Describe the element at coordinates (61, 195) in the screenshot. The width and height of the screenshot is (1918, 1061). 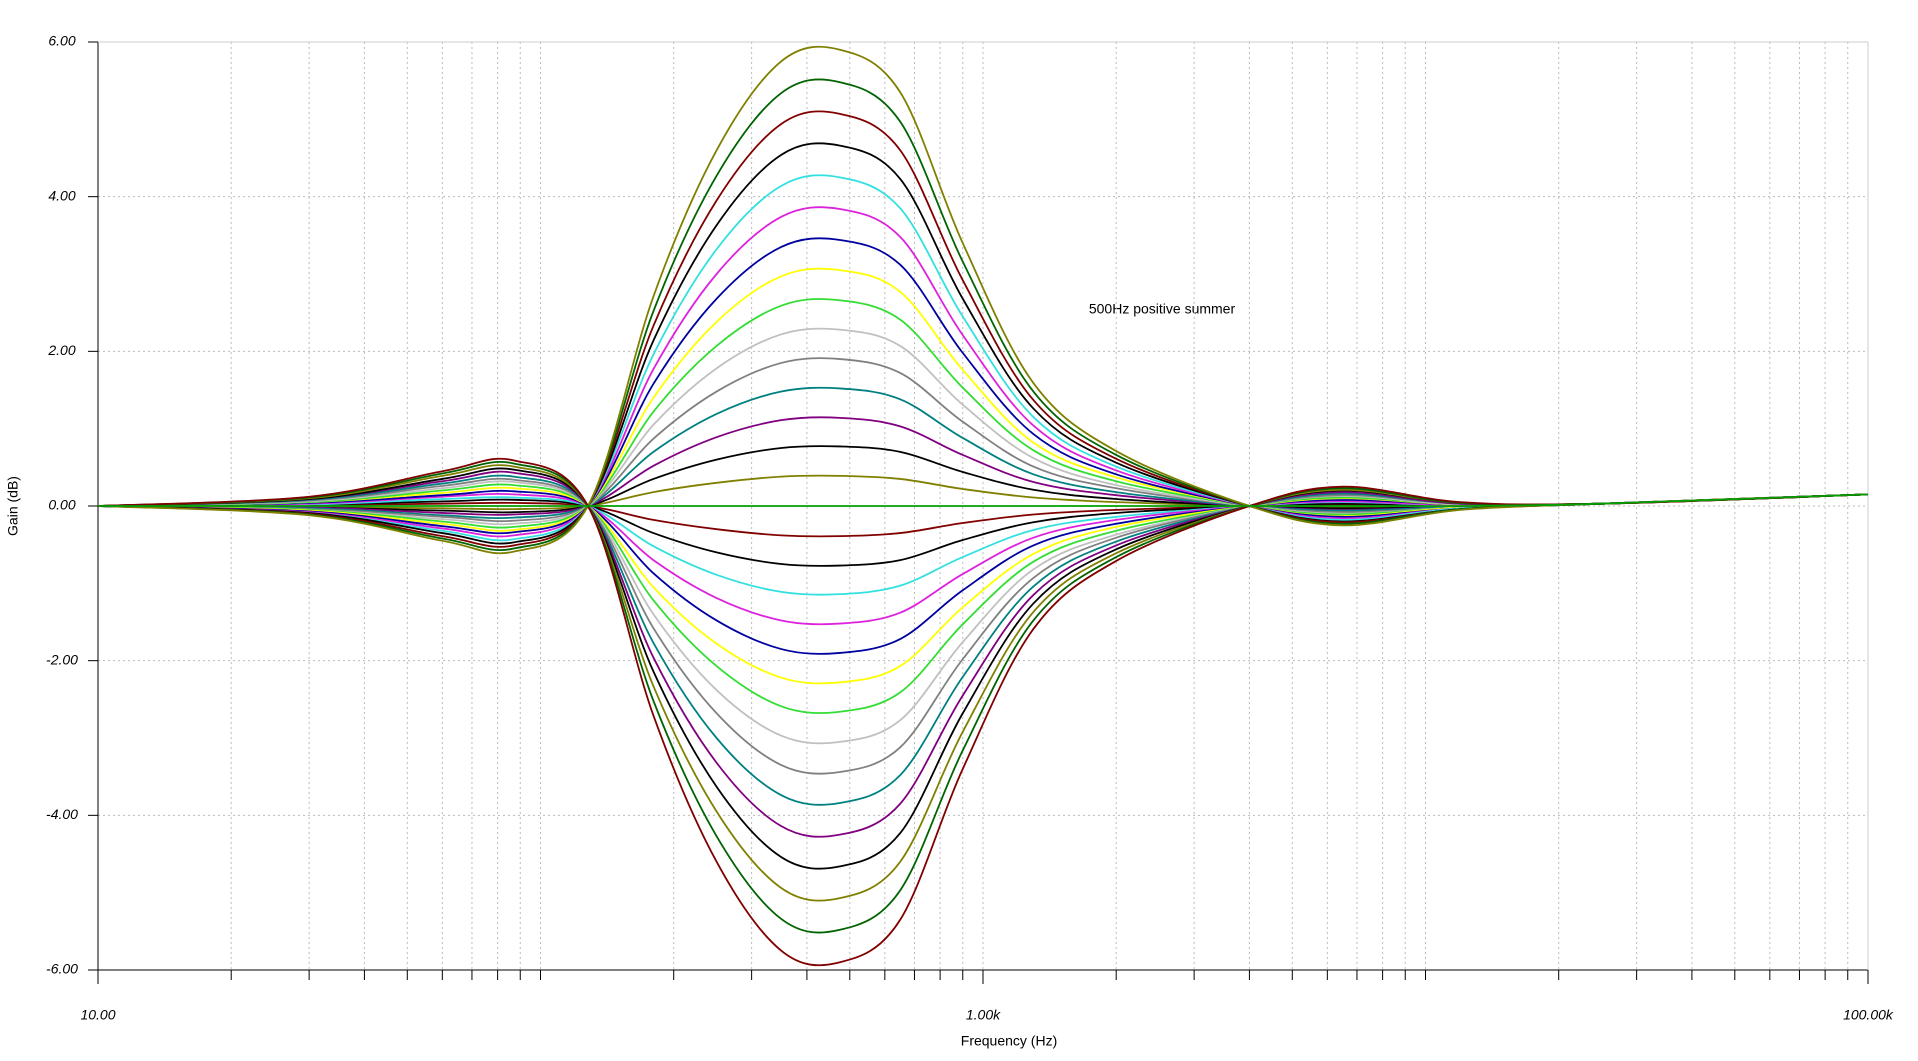
I see `y-tick-label: 4.00` at that location.